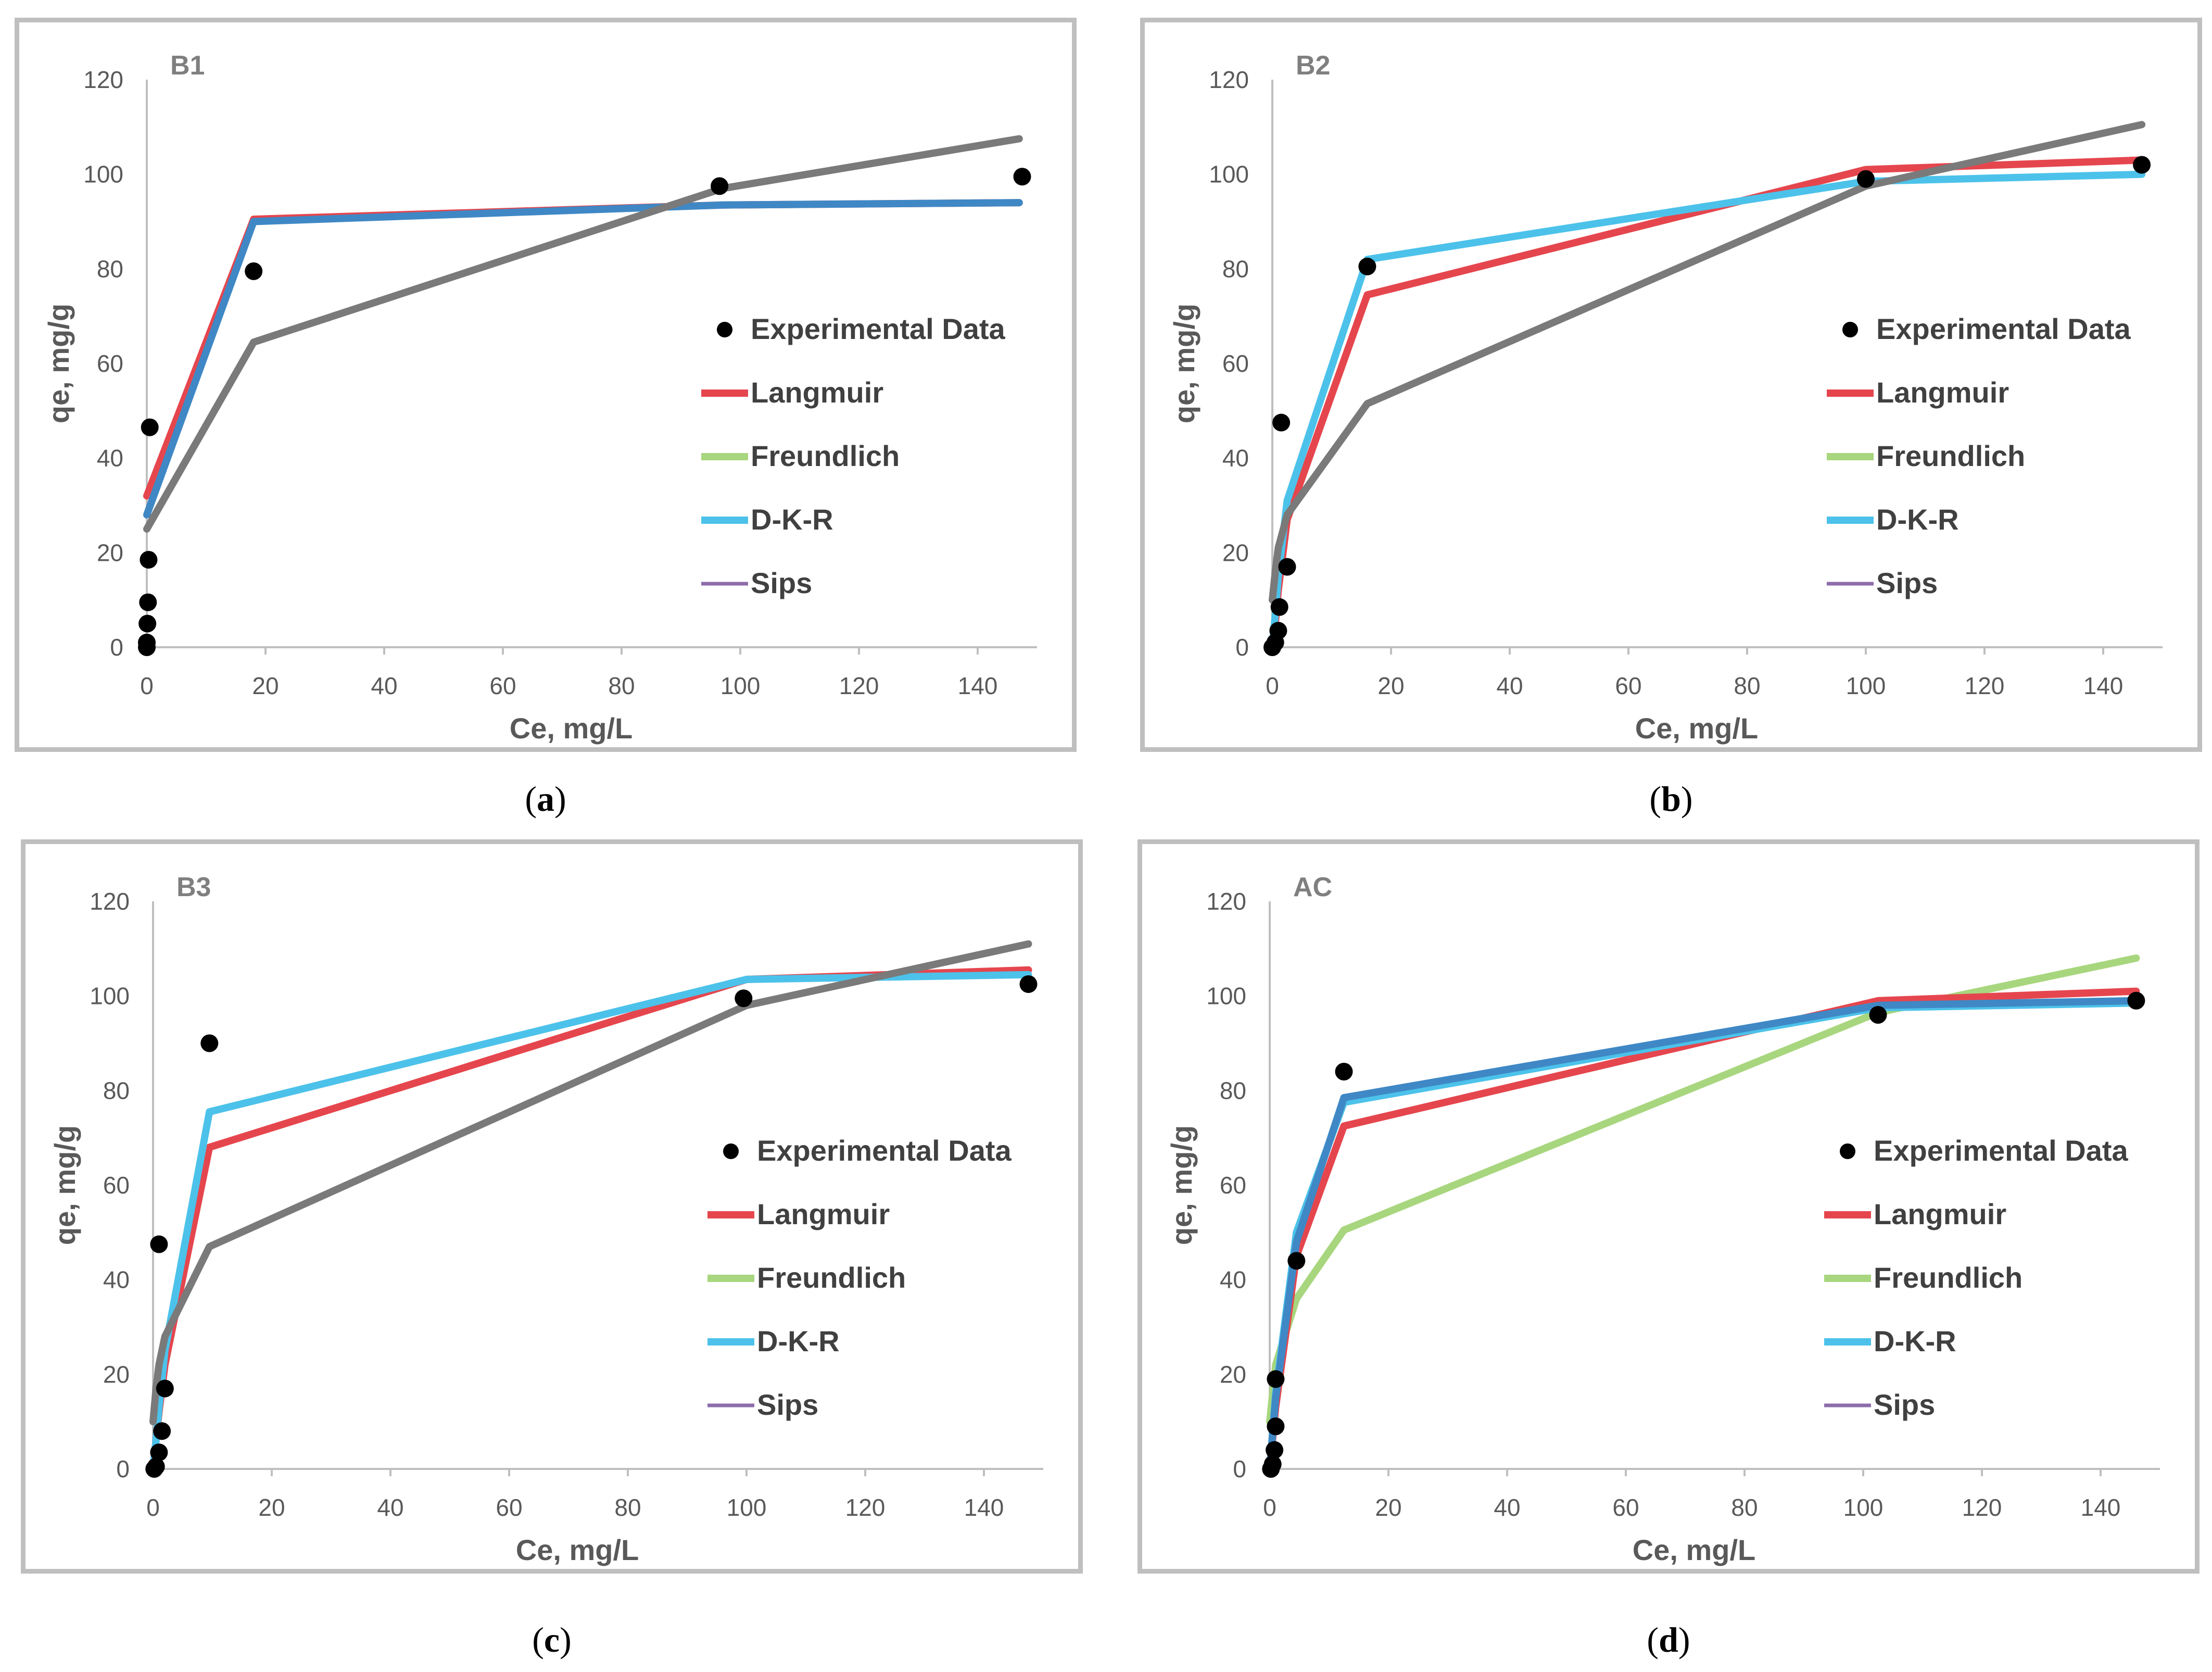 This screenshot has height=1672, width=2212. Describe the element at coordinates (859, 685) in the screenshot. I see `x-tick-label: 120` at that location.